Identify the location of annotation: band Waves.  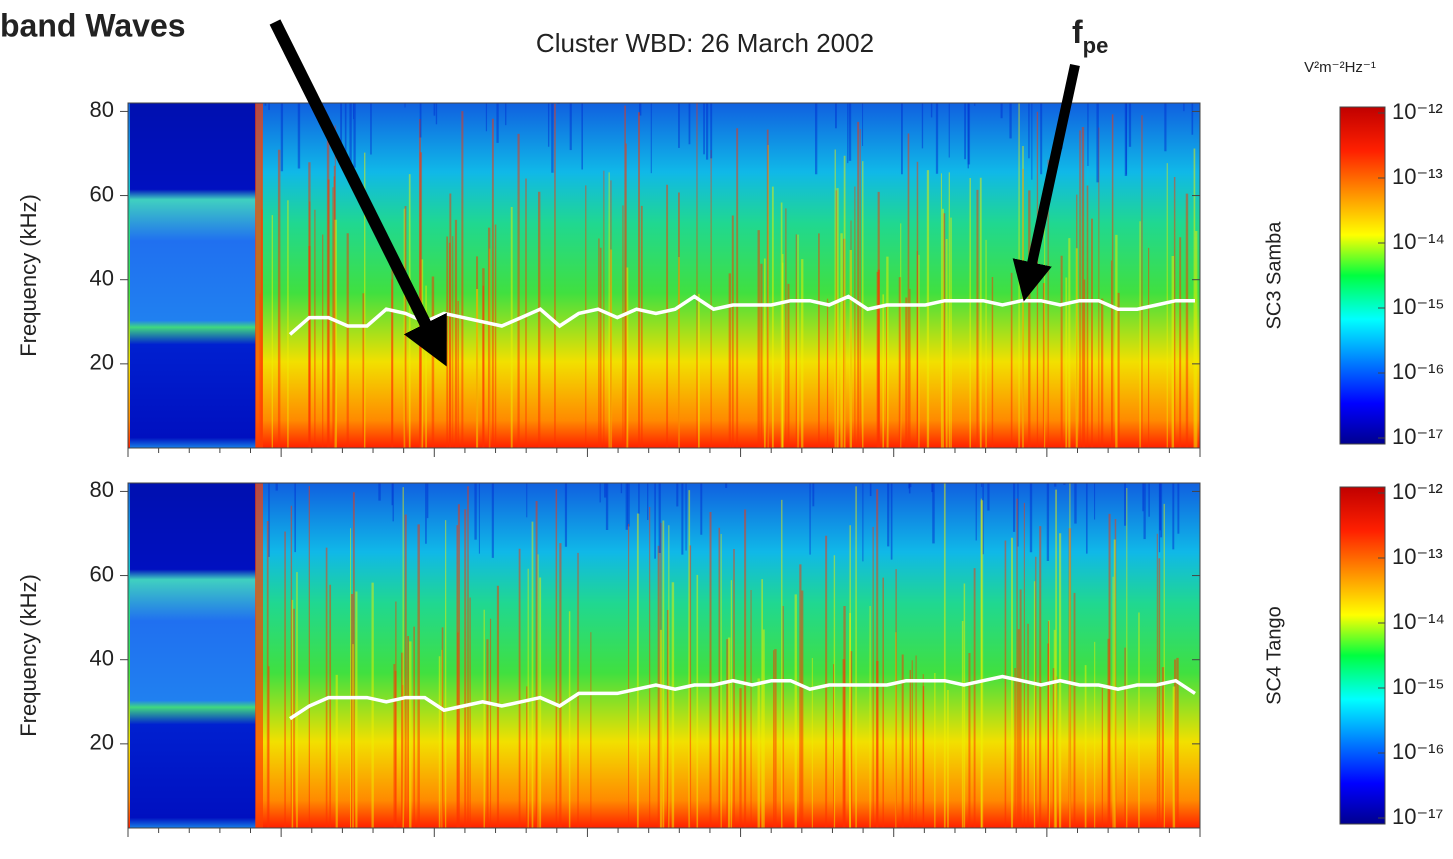
(93, 25).